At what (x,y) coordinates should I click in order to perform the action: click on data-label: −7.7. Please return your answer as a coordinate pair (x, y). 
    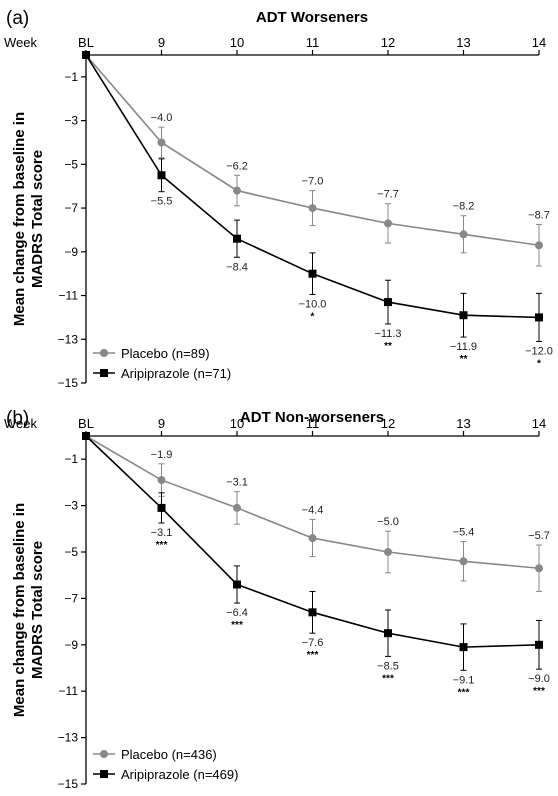
    Looking at the image, I should click on (388, 195).